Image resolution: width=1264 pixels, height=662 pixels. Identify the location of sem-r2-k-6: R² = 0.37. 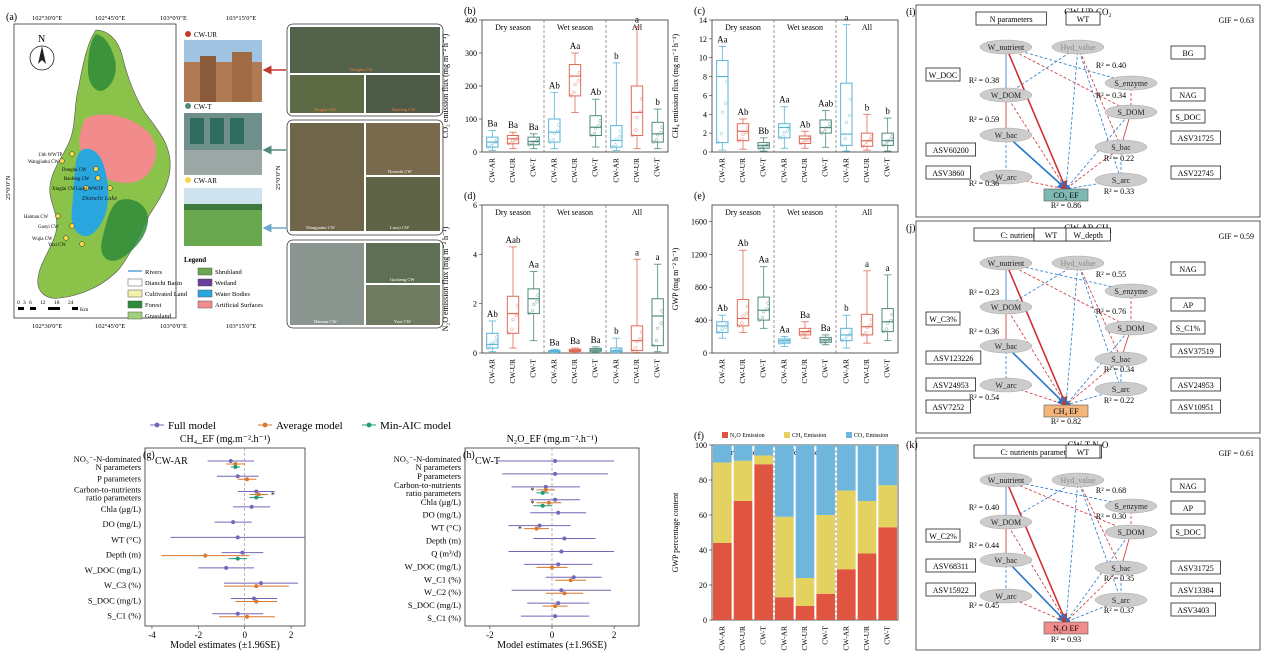
(1119, 610).